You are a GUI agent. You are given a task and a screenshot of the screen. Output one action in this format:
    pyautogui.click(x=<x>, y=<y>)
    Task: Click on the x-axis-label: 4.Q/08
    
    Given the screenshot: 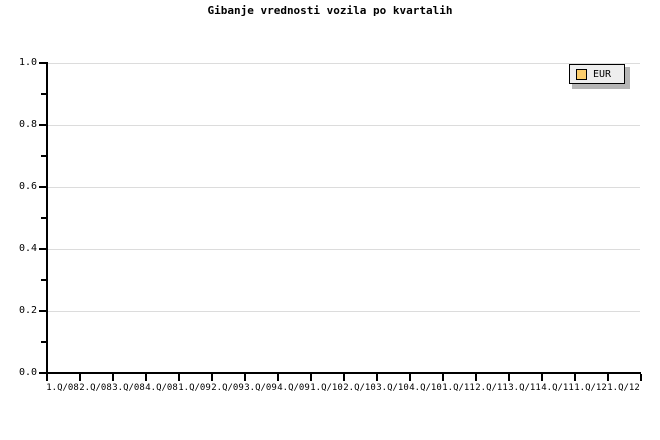 What is the action you would take?
    pyautogui.click(x=161, y=388)
    